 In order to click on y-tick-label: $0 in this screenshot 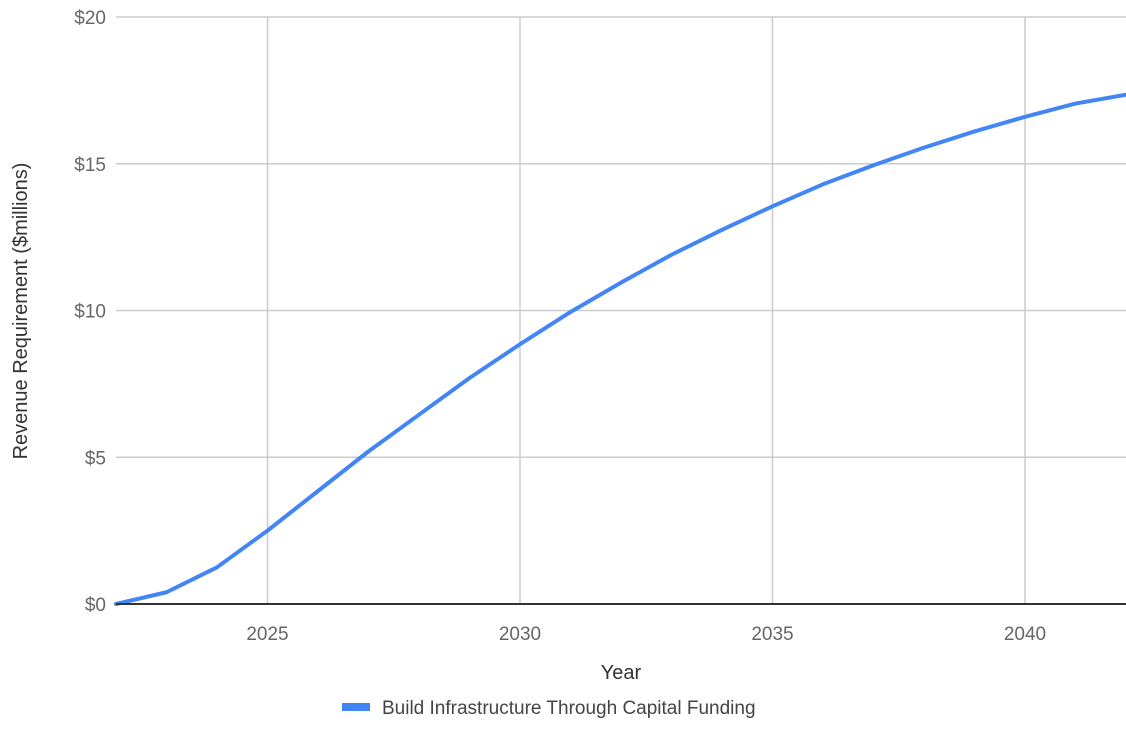, I will do `click(95, 605)`.